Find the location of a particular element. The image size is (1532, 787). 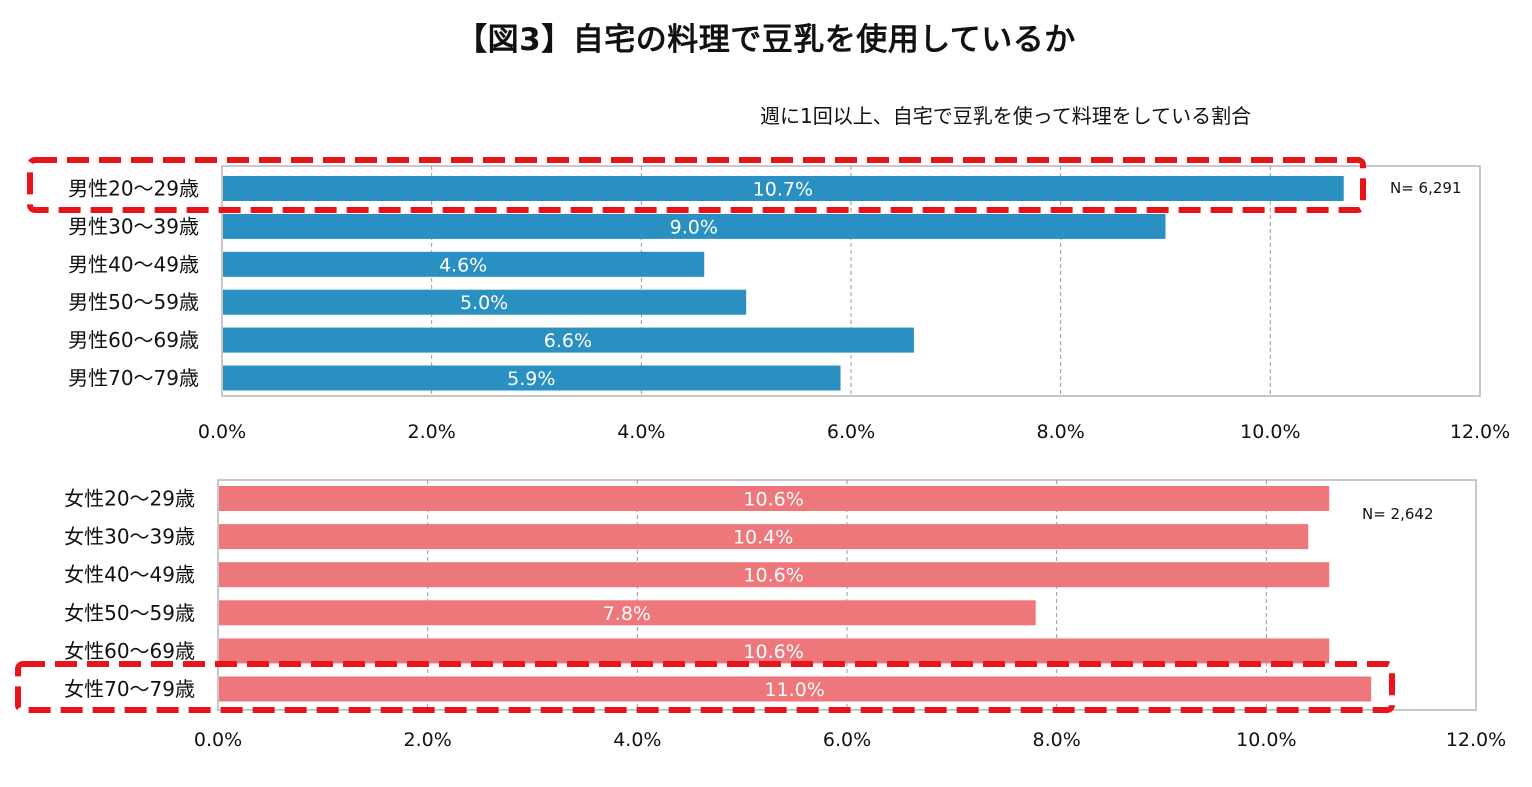

data-label: 10.4% is located at coordinates (763, 538).